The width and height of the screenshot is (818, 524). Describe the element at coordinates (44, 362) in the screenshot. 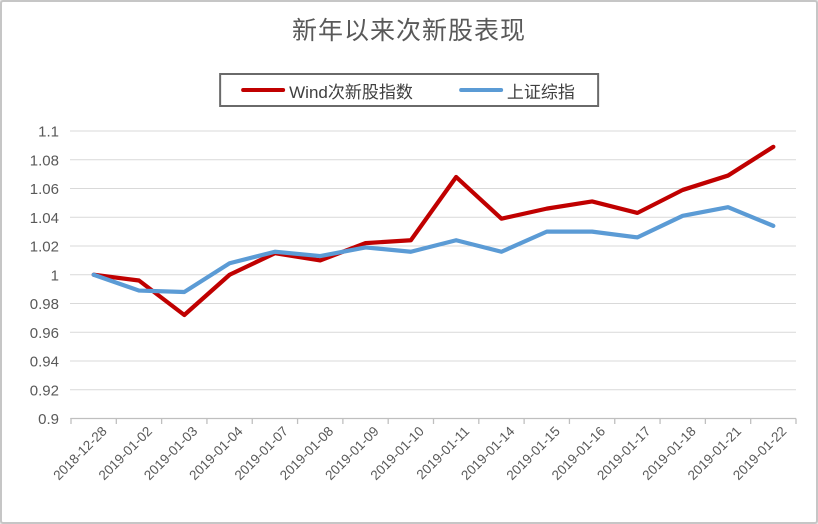

I see `y-axis-tick-label: 0.94` at that location.